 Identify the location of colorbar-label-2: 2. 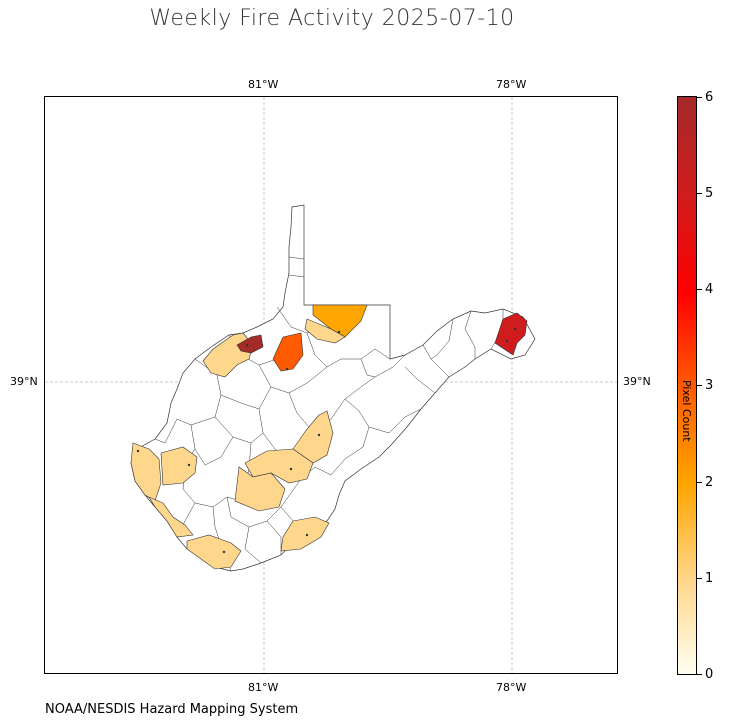
(709, 482).